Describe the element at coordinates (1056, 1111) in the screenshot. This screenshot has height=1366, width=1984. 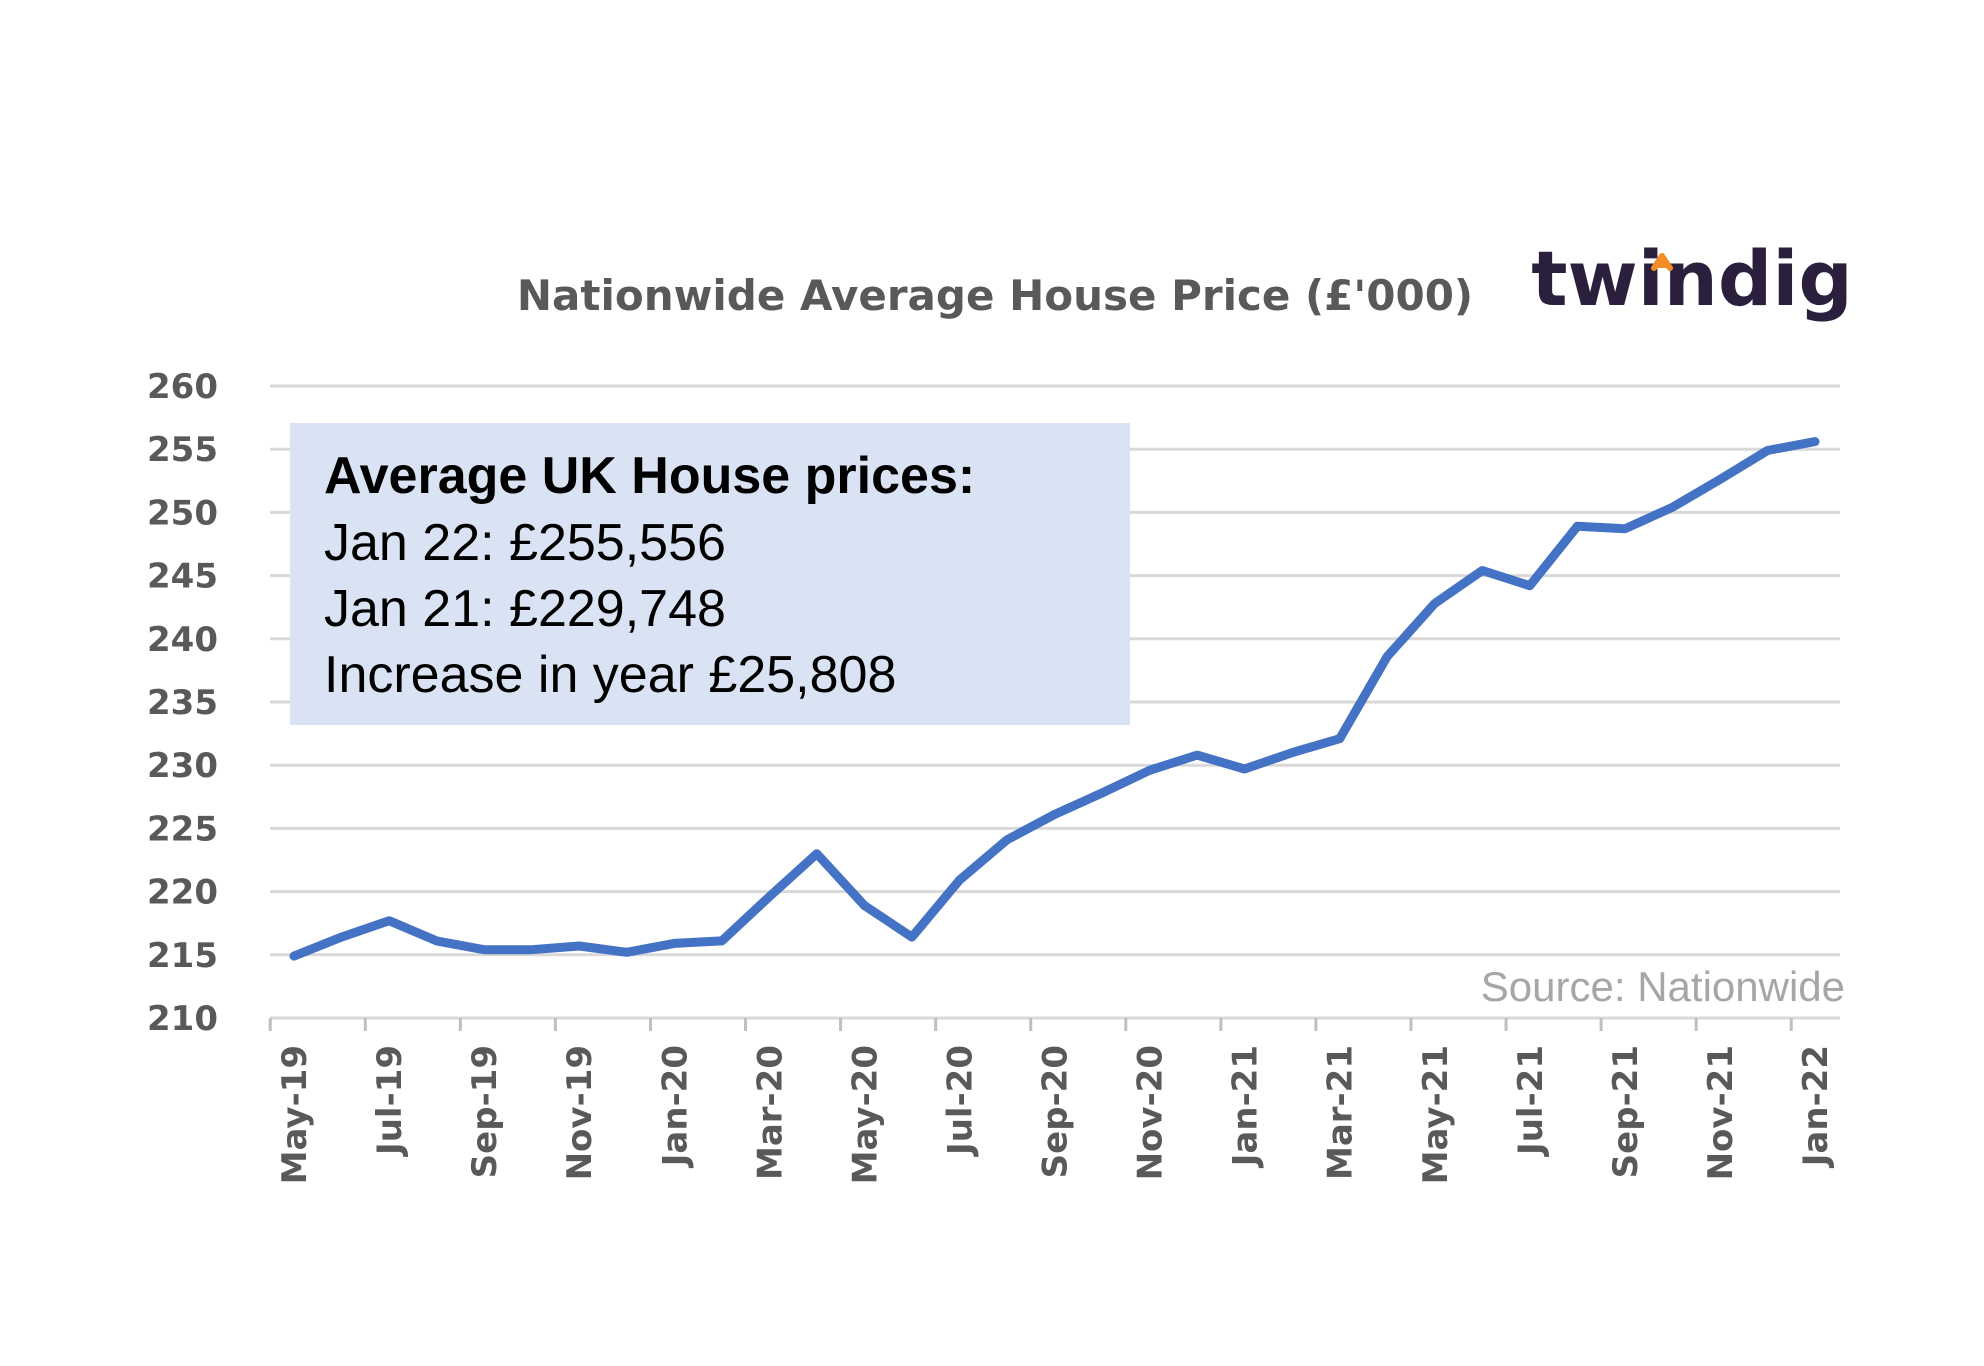
I see `x-tick-label: Sep-20` at that location.